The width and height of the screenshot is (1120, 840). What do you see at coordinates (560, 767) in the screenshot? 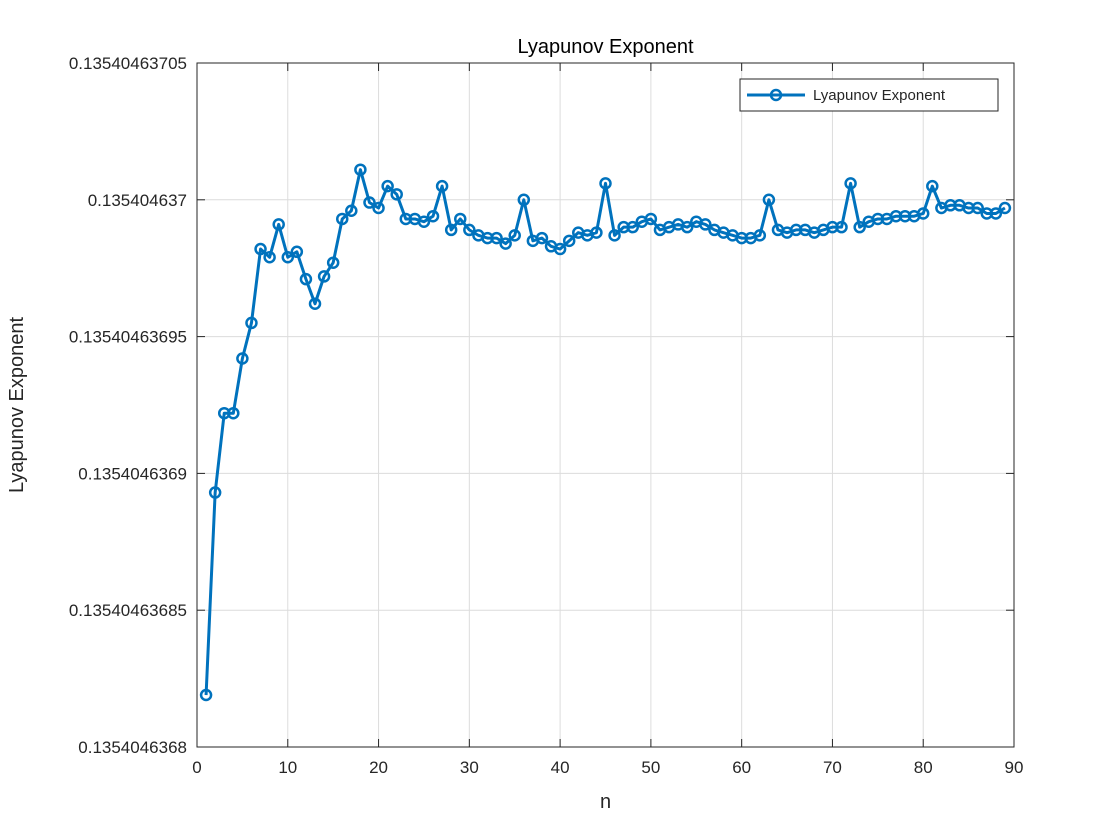
I see `x-tick-label: 40` at bounding box center [560, 767].